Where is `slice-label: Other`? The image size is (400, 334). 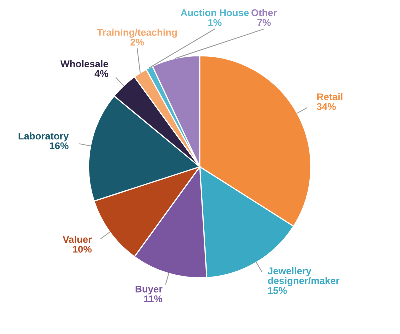 slice-label: Other is located at coordinates (265, 12).